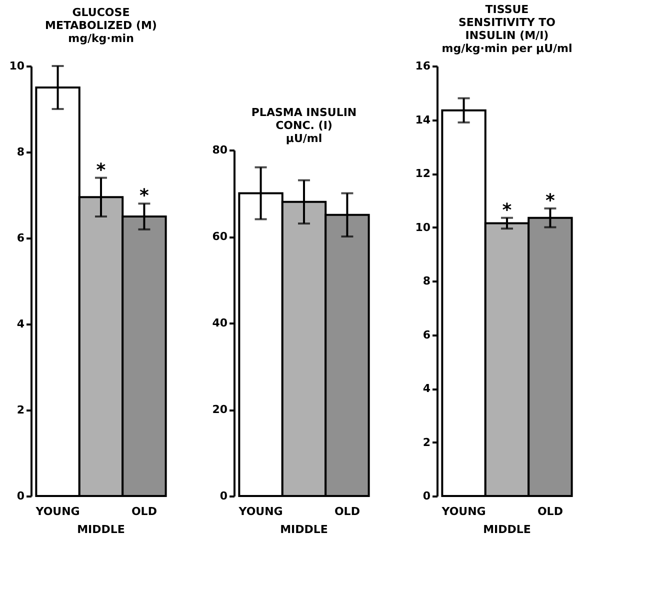 The width and height of the screenshot is (670, 597). Describe the element at coordinates (422, 173) in the screenshot. I see `y-tick-label: 12` at that location.